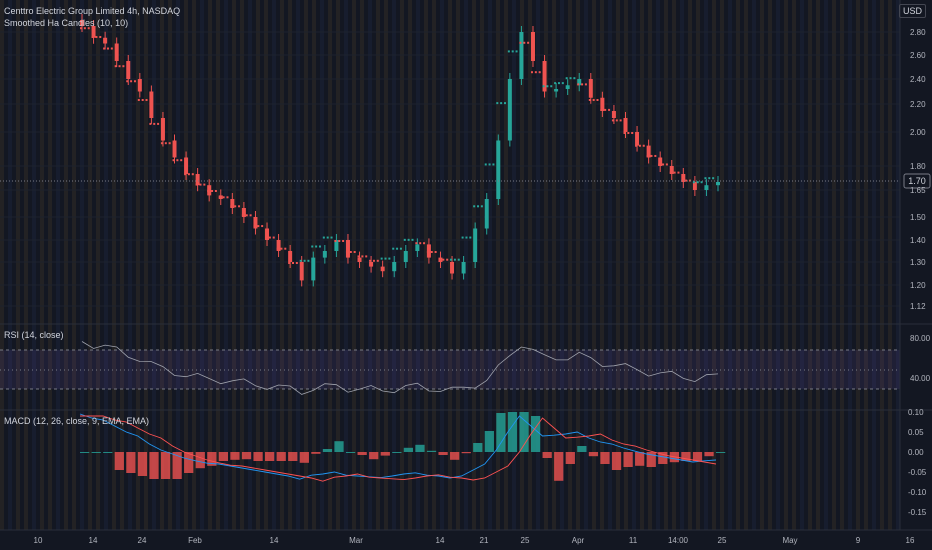 The image size is (932, 550). Describe the element at coordinates (918, 306) in the screenshot. I see `price-tick: 1.12` at that location.